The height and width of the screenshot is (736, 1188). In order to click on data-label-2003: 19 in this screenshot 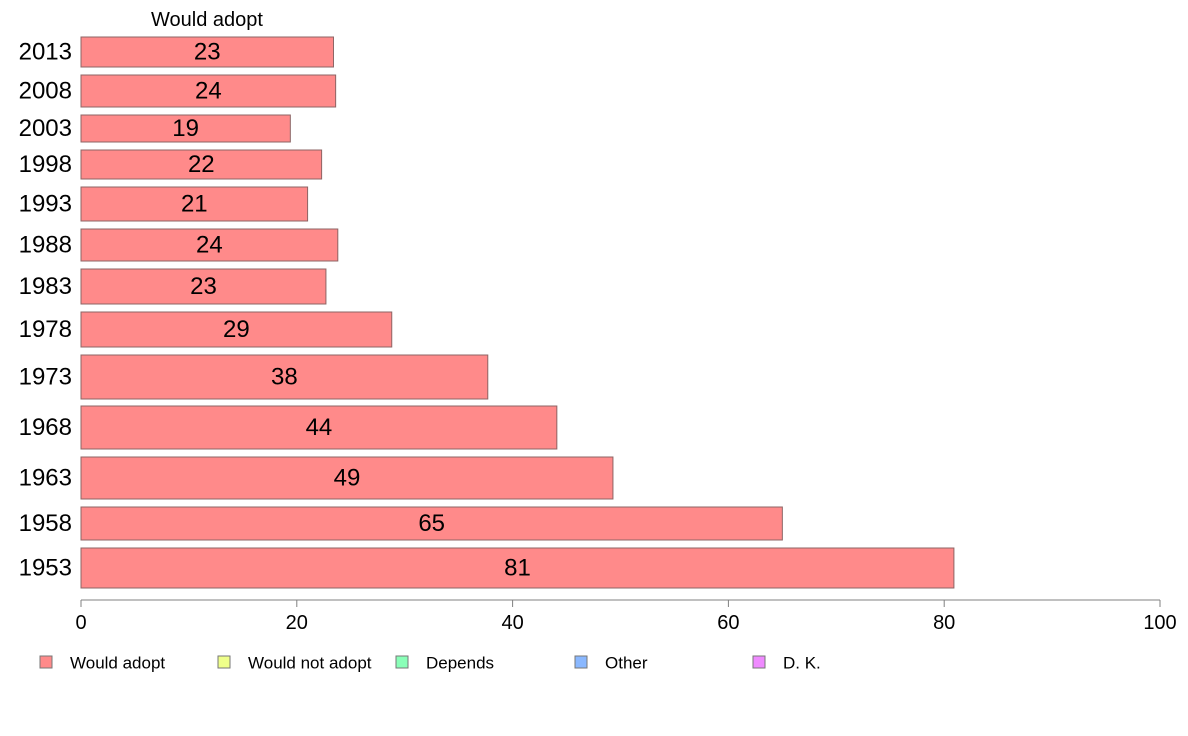, I will do `click(185, 128)`.